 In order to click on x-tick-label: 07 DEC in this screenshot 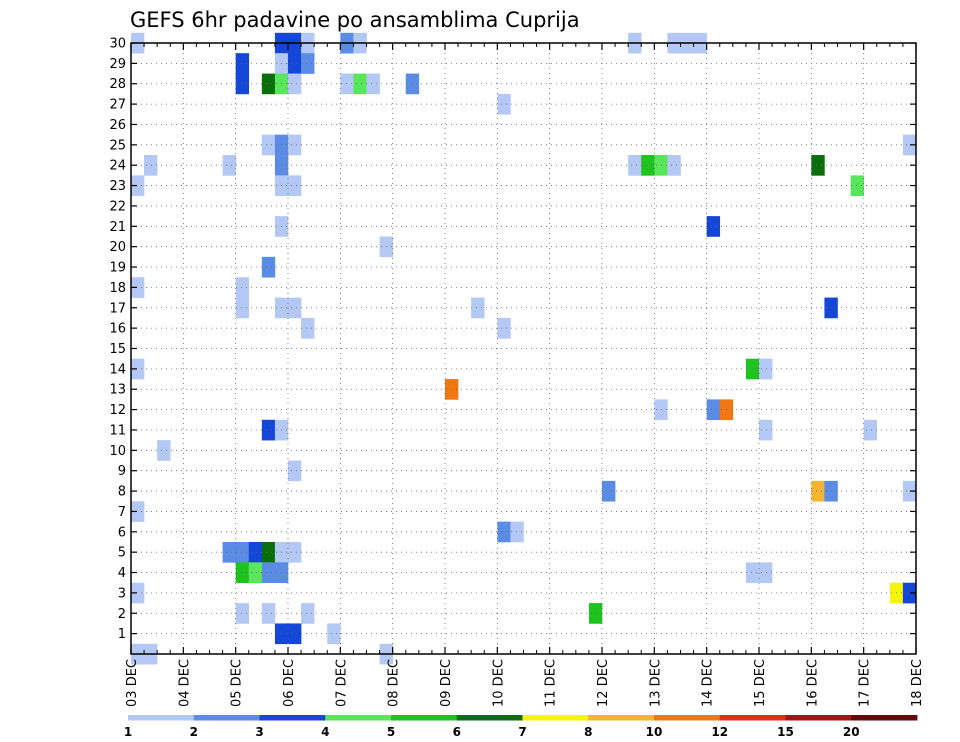, I will do `click(341, 683)`.